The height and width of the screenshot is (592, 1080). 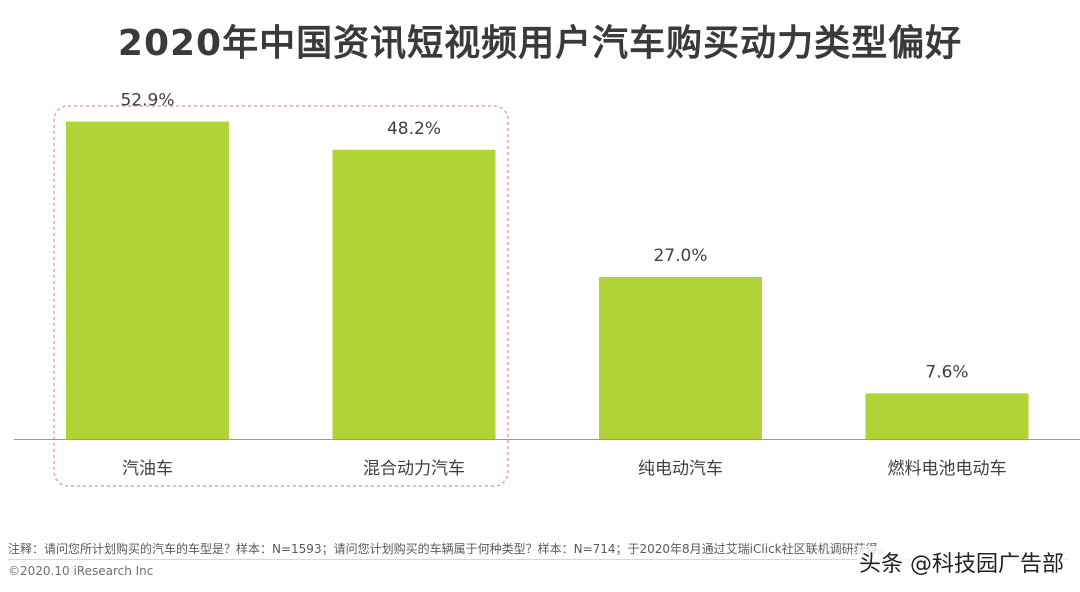 I want to click on watermark: 头条 @科技园广告部, so click(x=961, y=562).